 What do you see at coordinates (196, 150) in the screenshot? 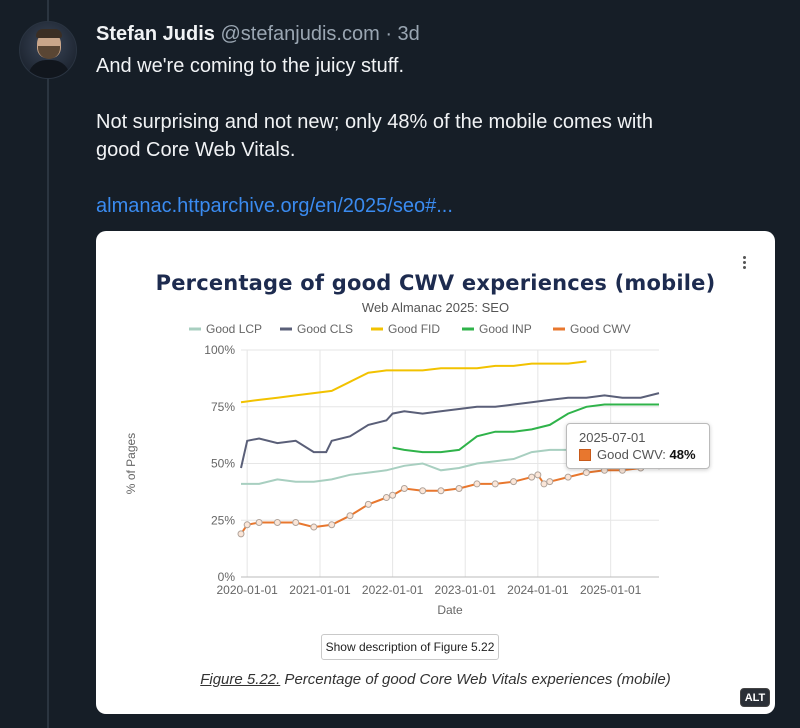
I see `post-line: good Core Web Vitals.` at bounding box center [196, 150].